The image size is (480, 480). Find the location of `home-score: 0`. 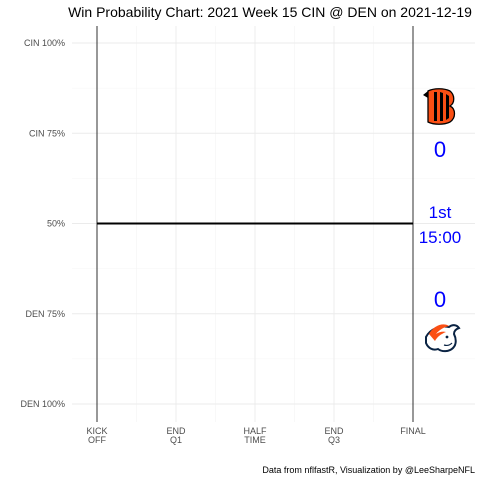

home-score: 0 is located at coordinates (440, 299).